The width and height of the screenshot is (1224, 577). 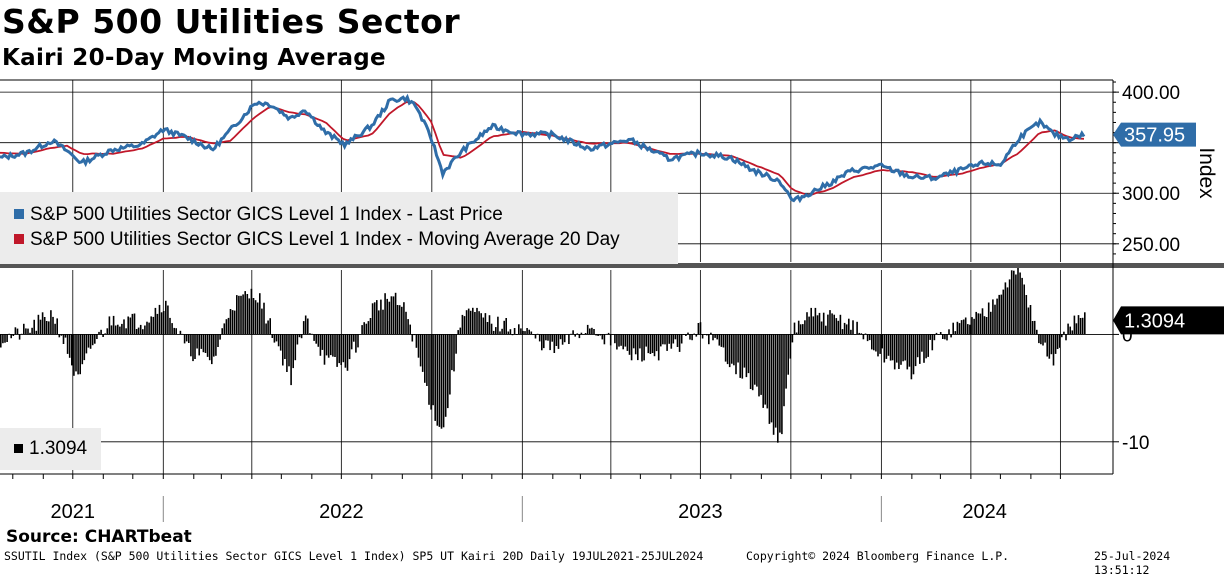 What do you see at coordinates (18, 448) in the screenshot?
I see `legend-swatch-kairi` at bounding box center [18, 448].